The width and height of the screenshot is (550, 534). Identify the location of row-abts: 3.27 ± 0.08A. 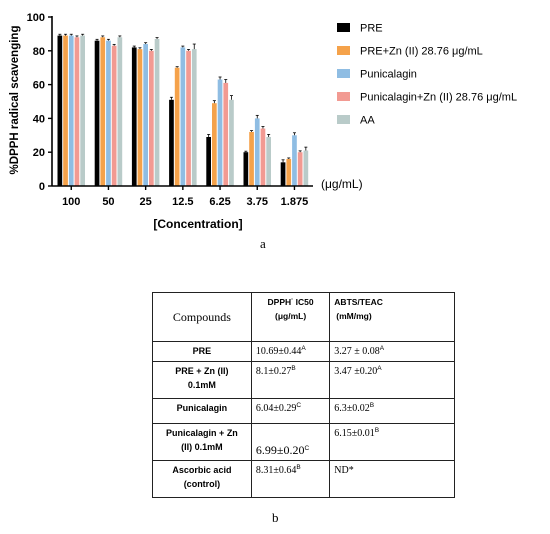
(392, 351).